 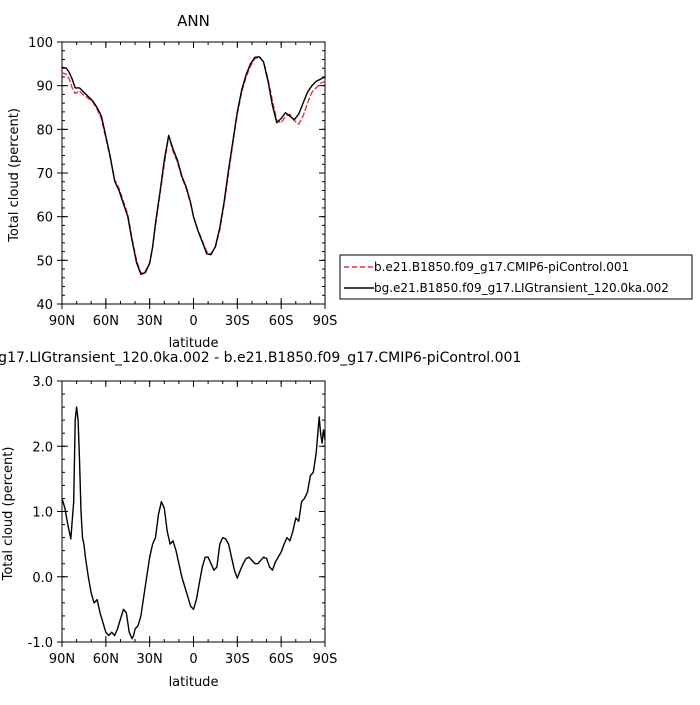 I want to click on legend-label: b.e21.B1850.f09_g17.CMIP6-piControl.001, so click(x=501, y=267).